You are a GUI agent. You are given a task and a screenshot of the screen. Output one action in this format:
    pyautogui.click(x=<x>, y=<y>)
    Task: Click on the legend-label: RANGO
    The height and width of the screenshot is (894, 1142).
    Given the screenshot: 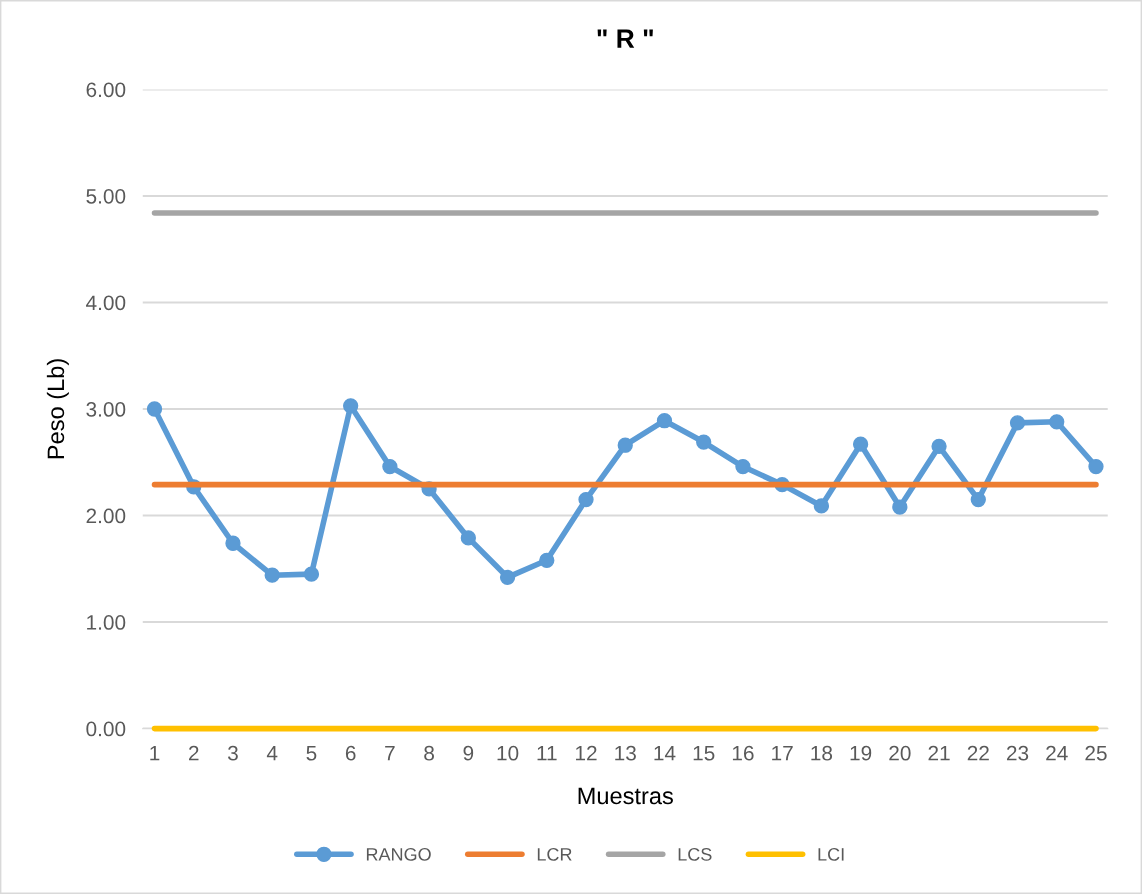 What is the action you would take?
    pyautogui.click(x=398, y=854)
    